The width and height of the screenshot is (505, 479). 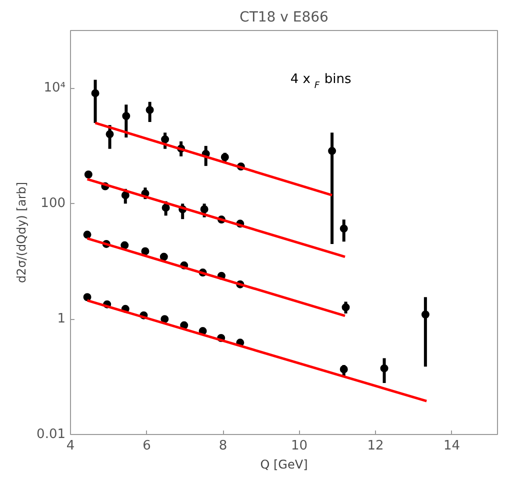 What do you see at coordinates (61, 319) in the screenshot?
I see `y-tick-label: 1` at bounding box center [61, 319].